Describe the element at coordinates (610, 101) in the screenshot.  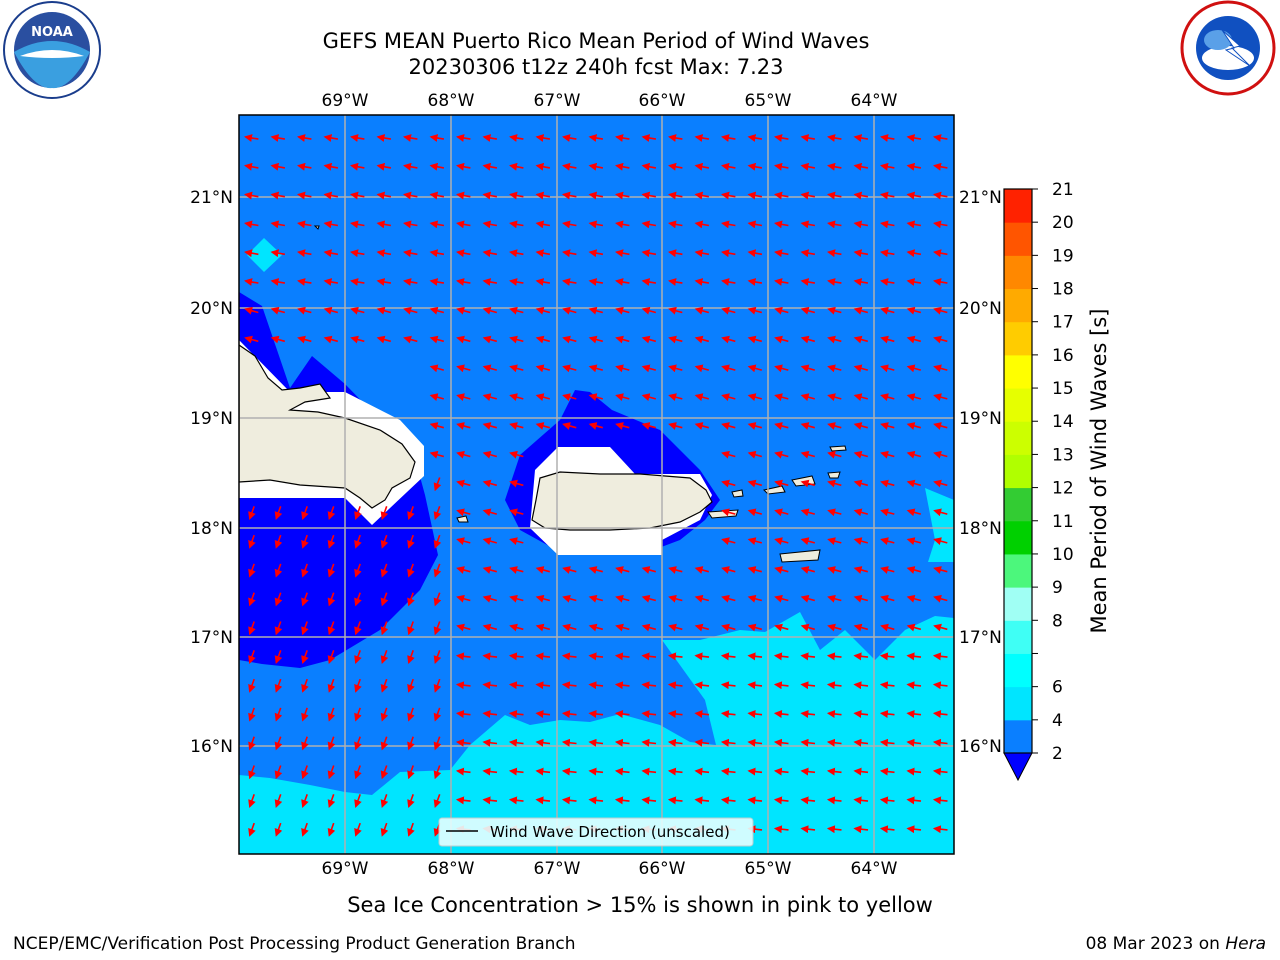
I see `lon-labels-top: 69°W 68°W 67°W 66°W 65°W 64°W` at that location.